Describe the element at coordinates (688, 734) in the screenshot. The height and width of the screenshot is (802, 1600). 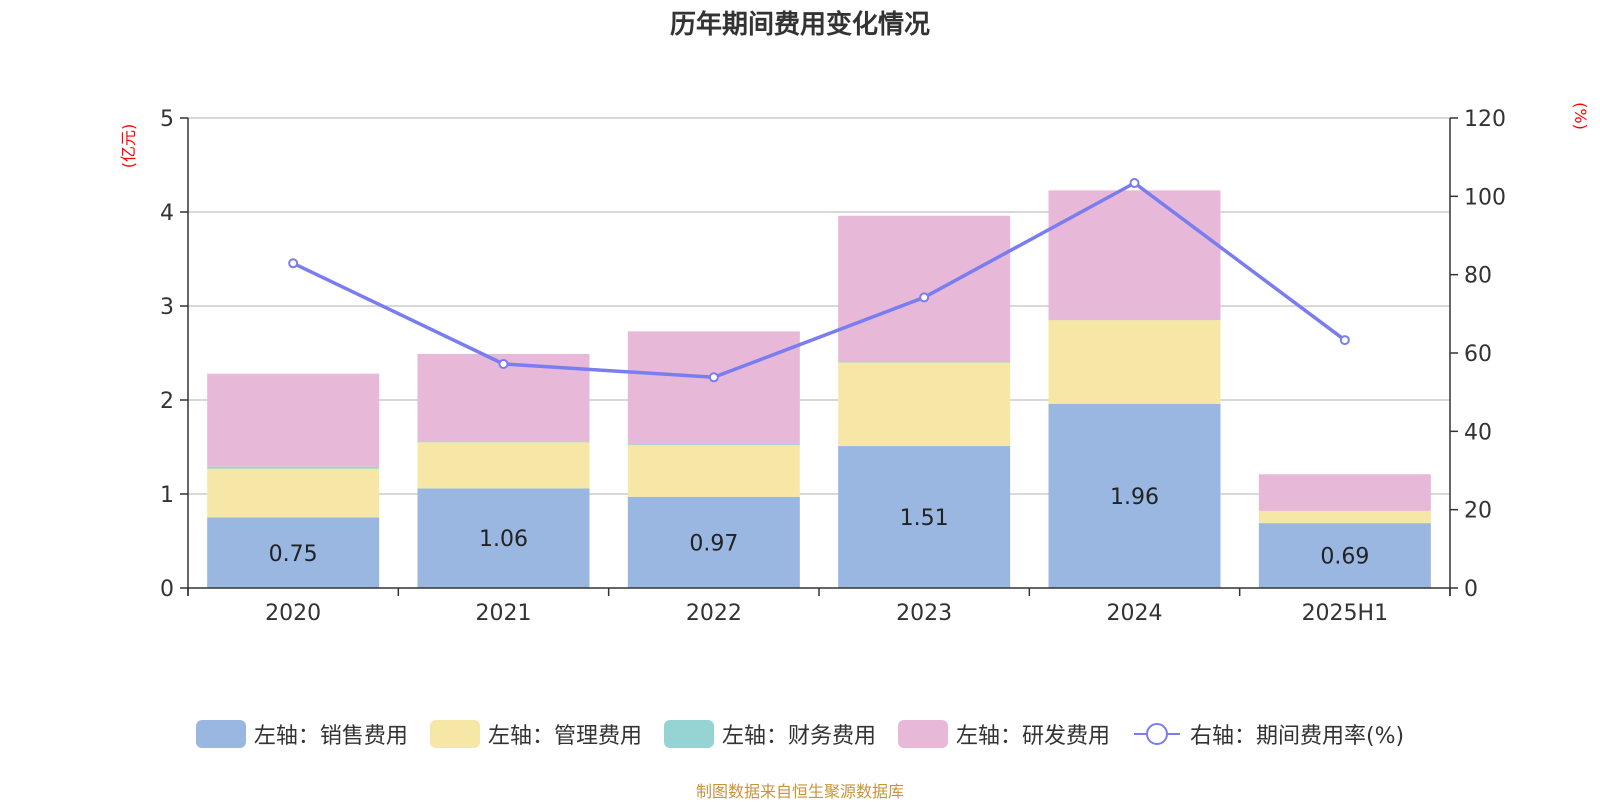
I see `legend-swatch-finance` at that location.